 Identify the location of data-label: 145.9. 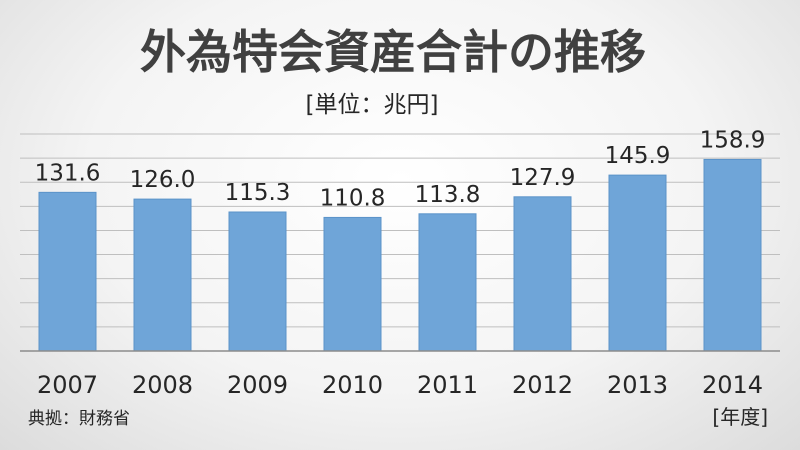
(638, 156).